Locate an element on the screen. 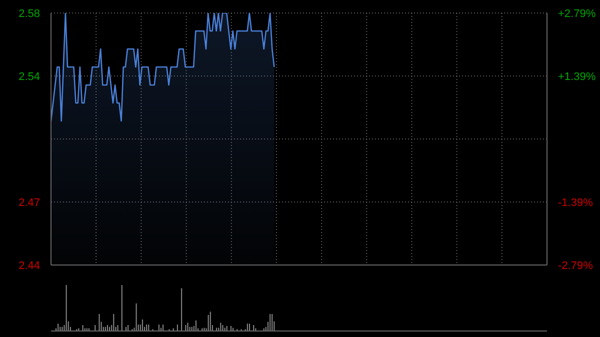 The height and width of the screenshot is (337, 600). y-tick-label: 2.58 is located at coordinates (29, 14).